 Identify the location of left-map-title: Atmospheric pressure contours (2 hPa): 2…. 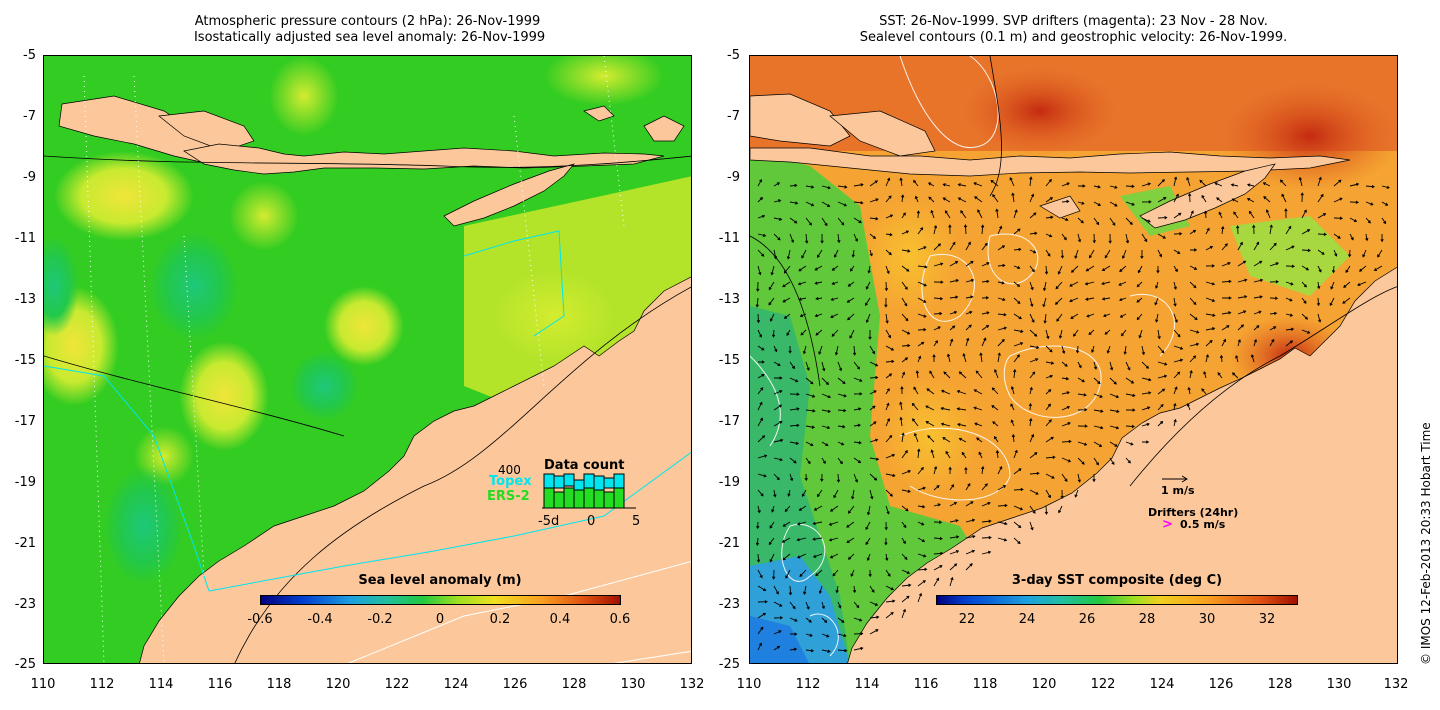
(369, 29).